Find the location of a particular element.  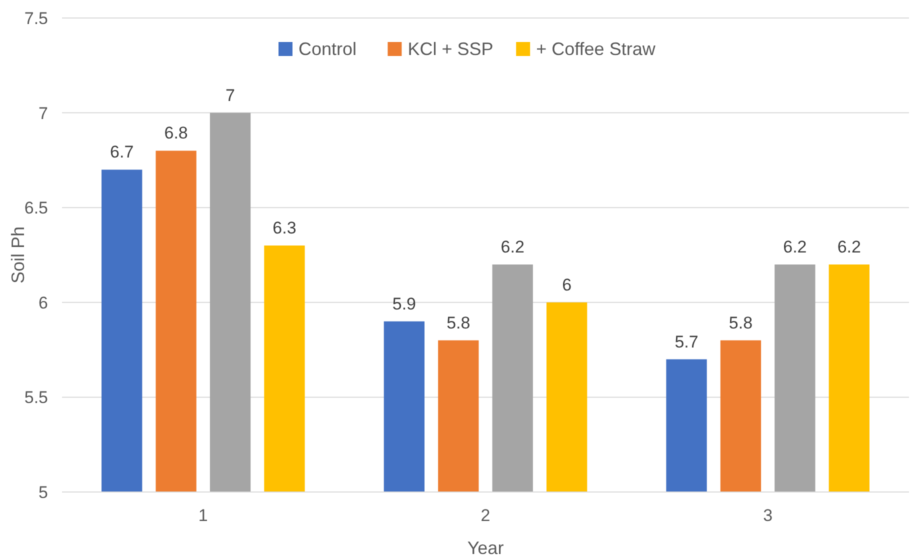

x-tick-label: 3 is located at coordinates (768, 515).